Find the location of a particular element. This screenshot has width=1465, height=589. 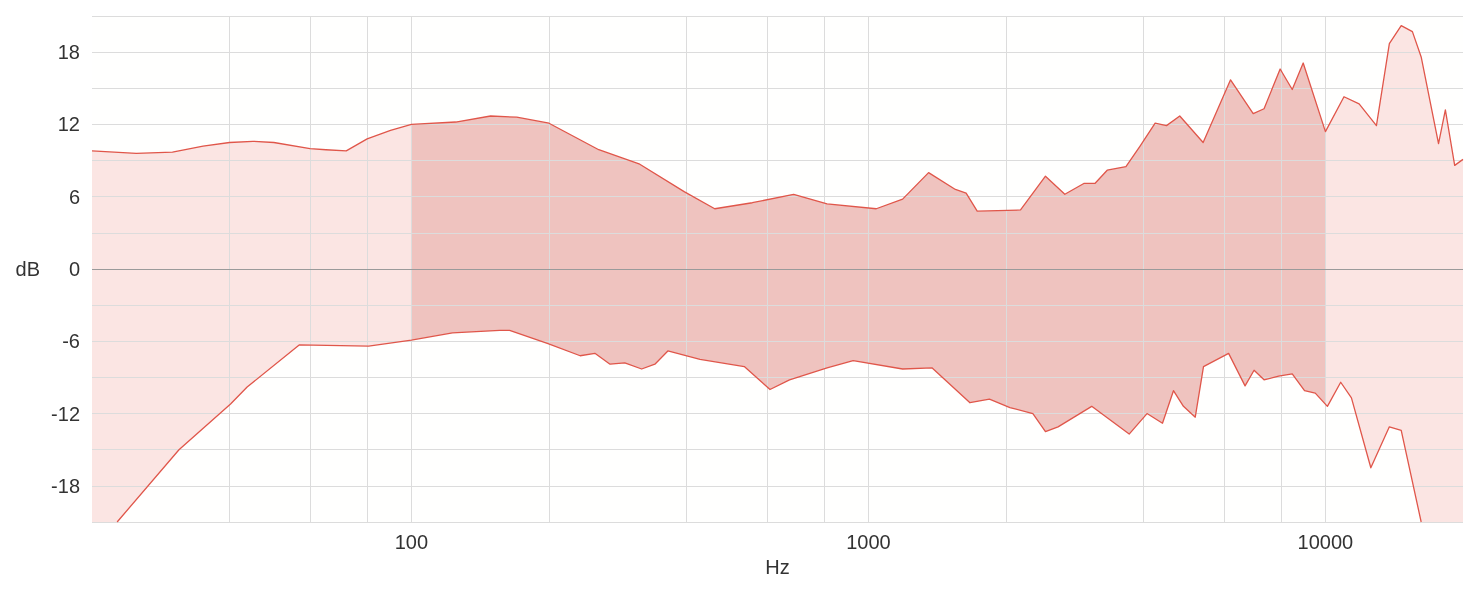

x-axis-title: Hz is located at coordinates (777, 566).